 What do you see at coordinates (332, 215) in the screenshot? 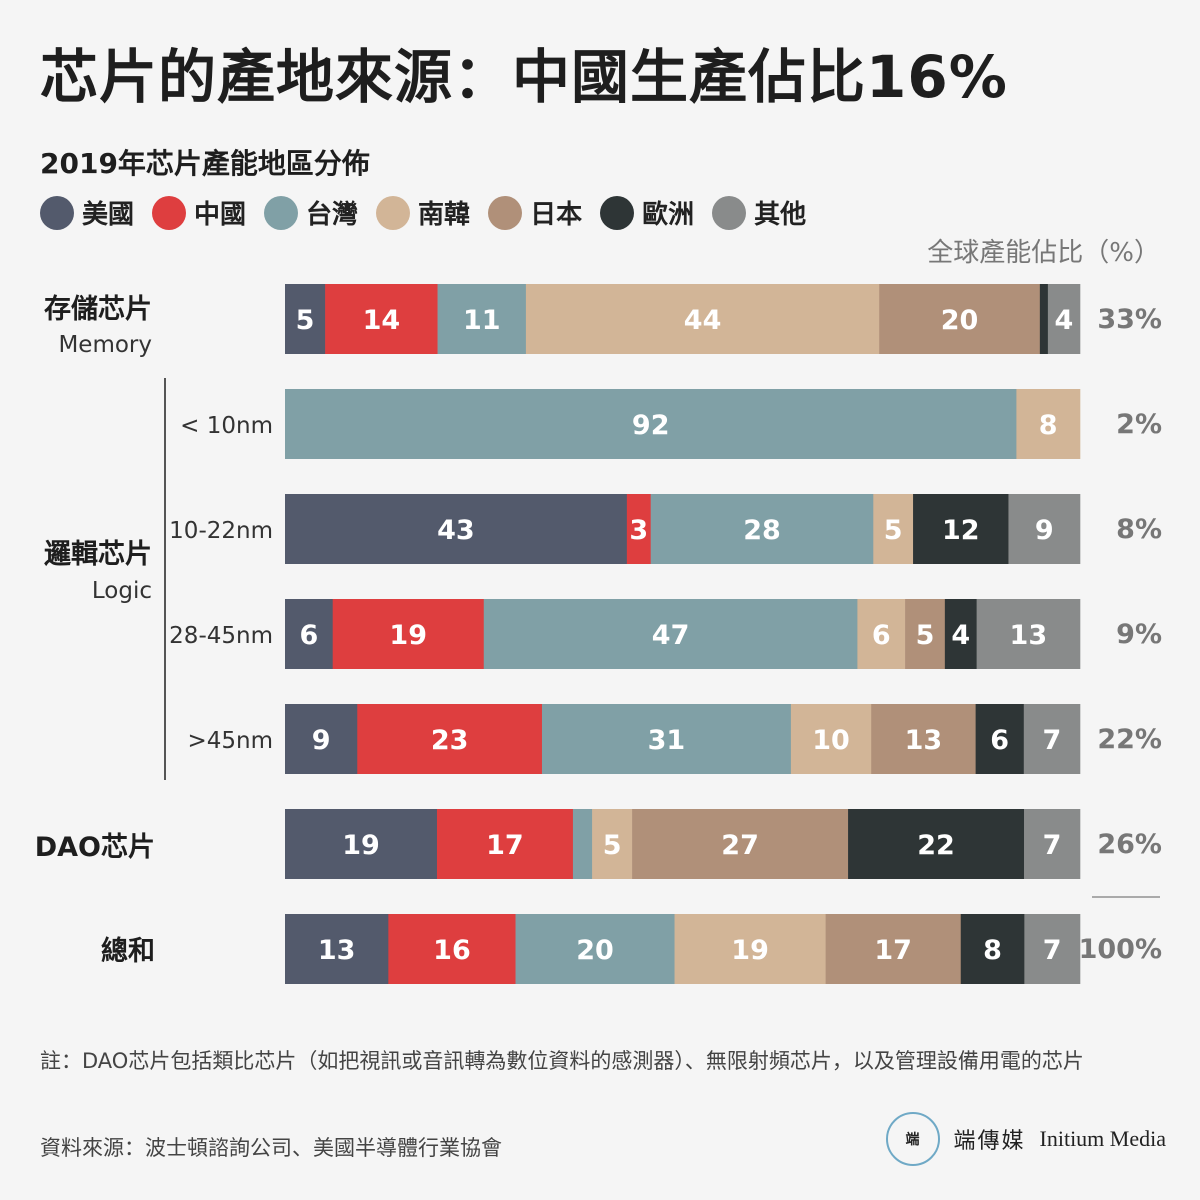
I see `legend-label: 台灣` at bounding box center [332, 215].